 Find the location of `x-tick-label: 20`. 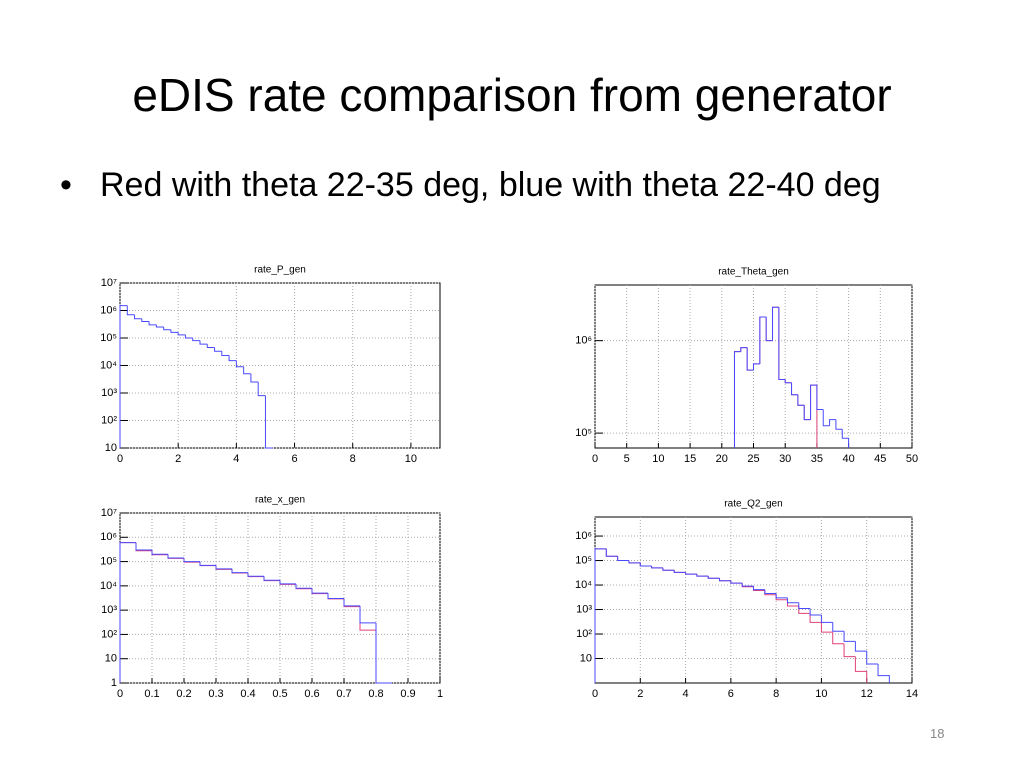

x-tick-label: 20 is located at coordinates (722, 459).